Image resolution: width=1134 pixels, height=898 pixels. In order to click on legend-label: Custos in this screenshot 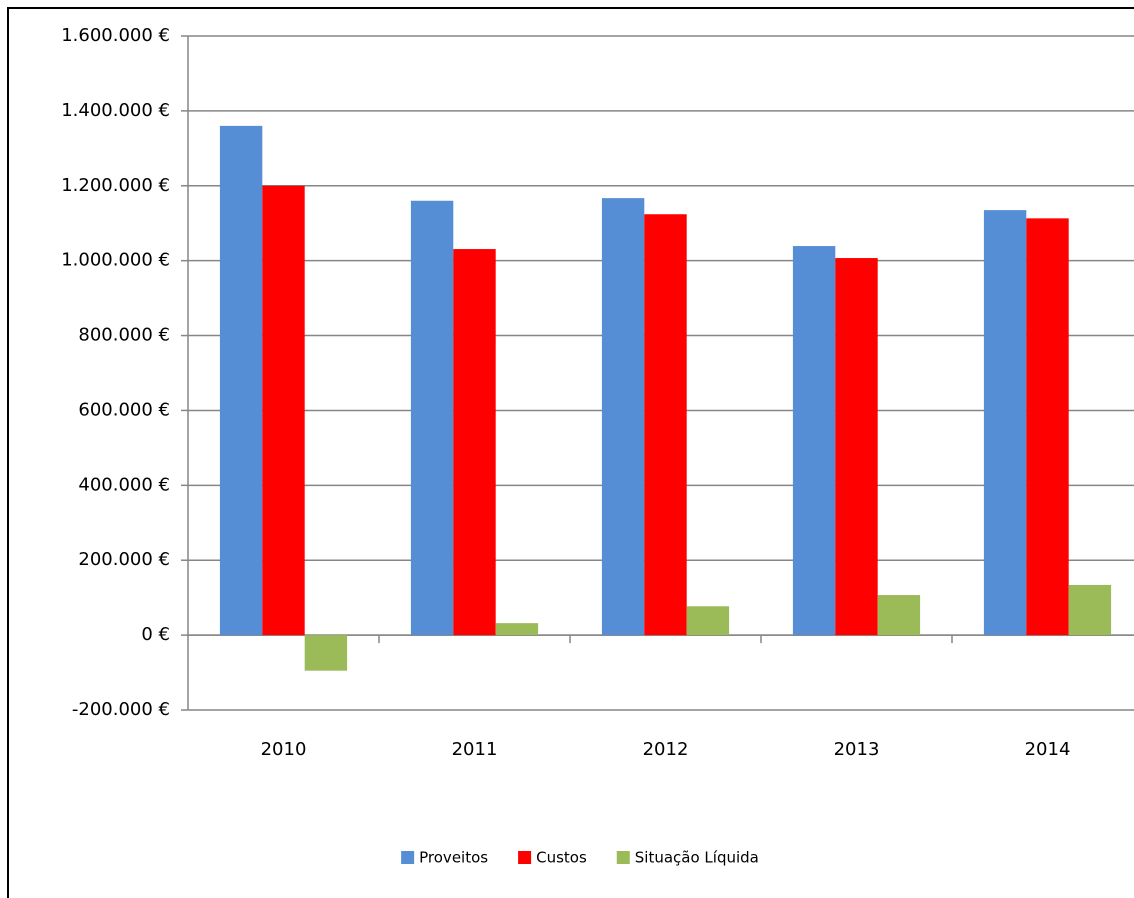, I will do `click(561, 858)`.